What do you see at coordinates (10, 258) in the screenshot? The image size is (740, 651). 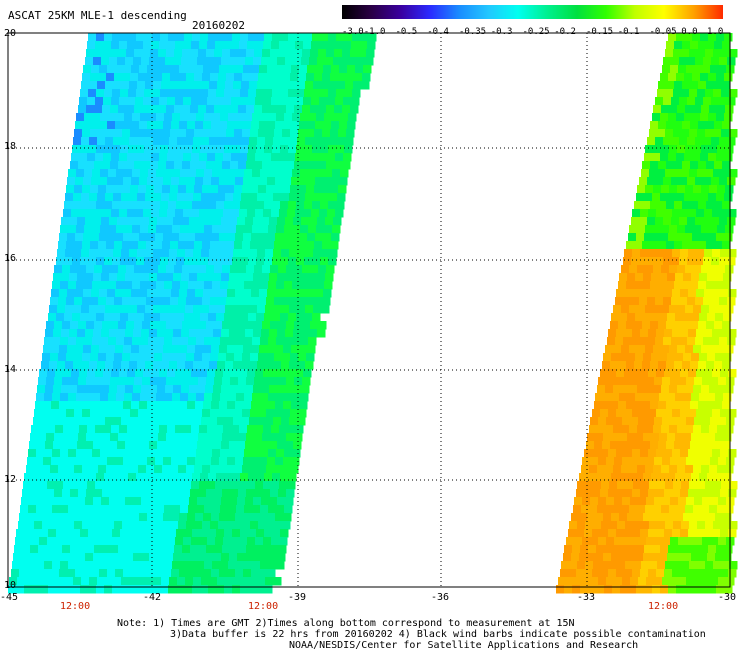 I see `lat-label-16: 16` at bounding box center [10, 258].